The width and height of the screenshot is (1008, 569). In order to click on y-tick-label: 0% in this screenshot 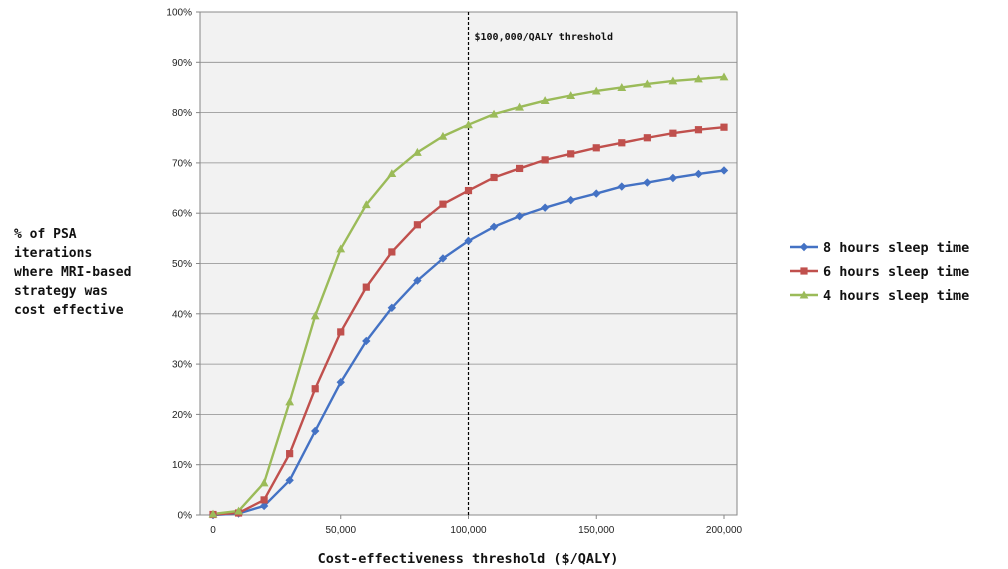, I will do `click(185, 516)`.